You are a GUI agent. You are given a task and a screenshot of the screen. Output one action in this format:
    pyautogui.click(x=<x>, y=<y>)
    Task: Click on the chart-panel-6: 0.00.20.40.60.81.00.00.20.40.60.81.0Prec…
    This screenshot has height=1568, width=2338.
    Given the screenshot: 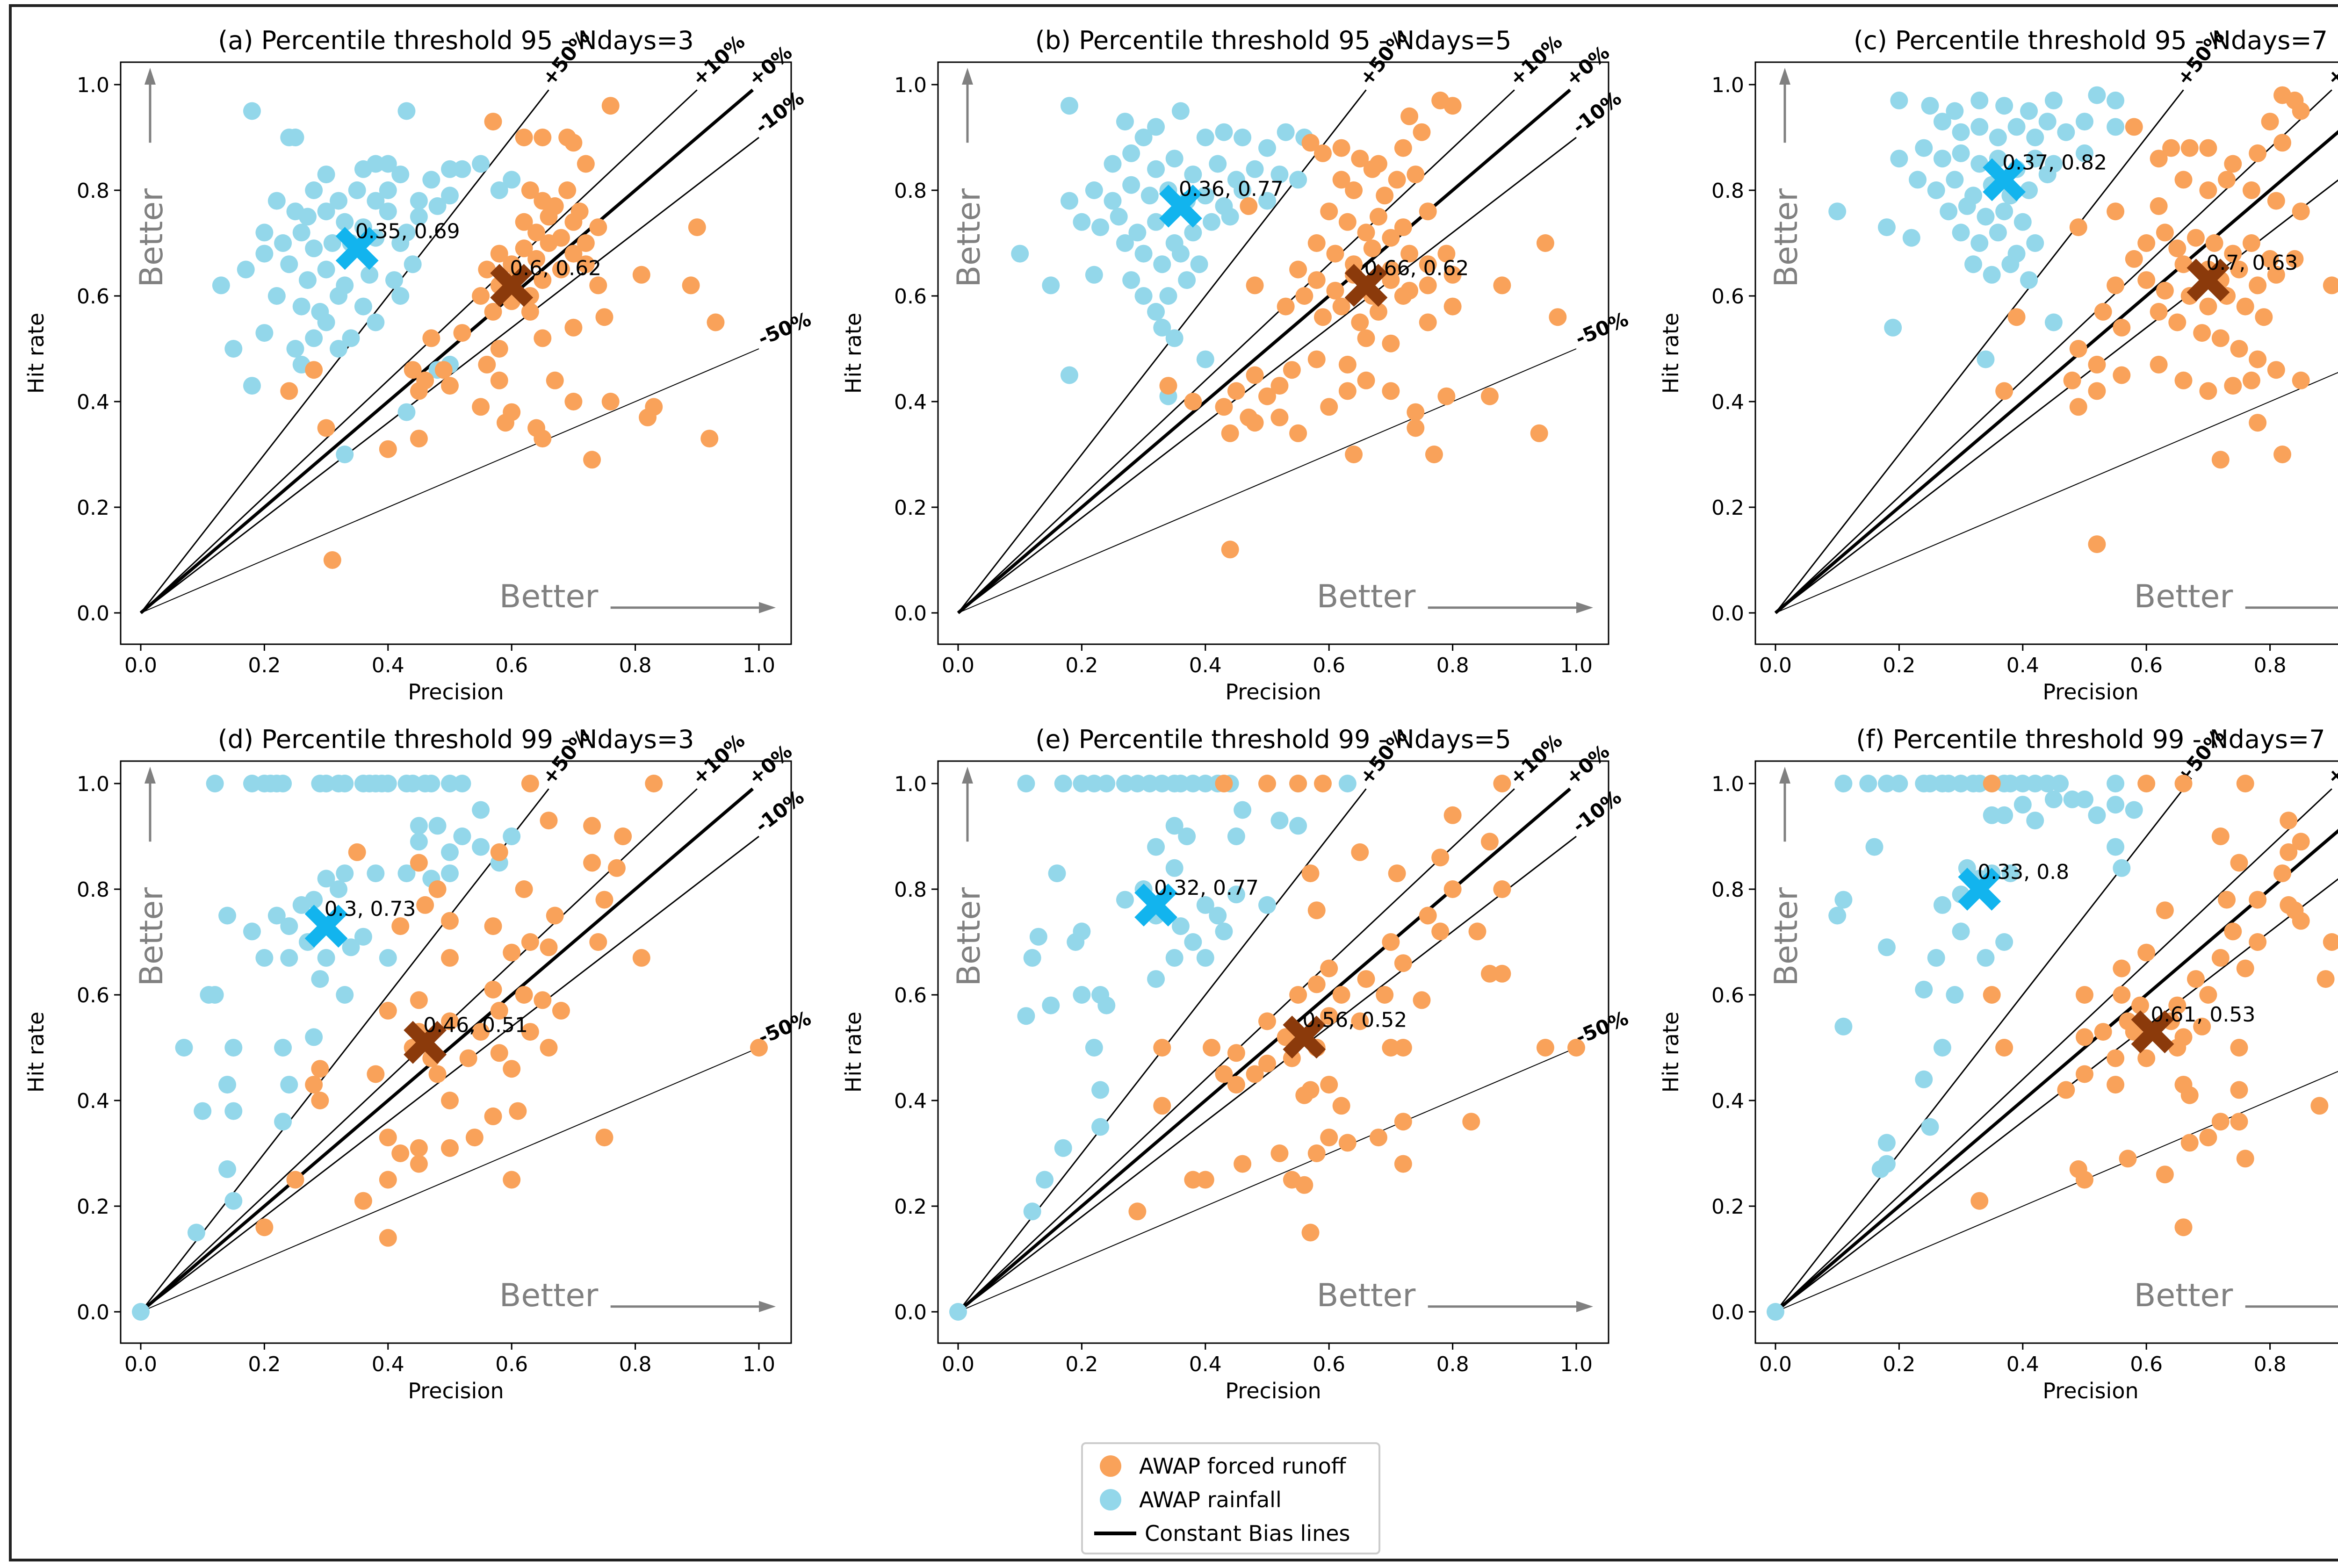 What is the action you would take?
    pyautogui.click(x=1998, y=1064)
    